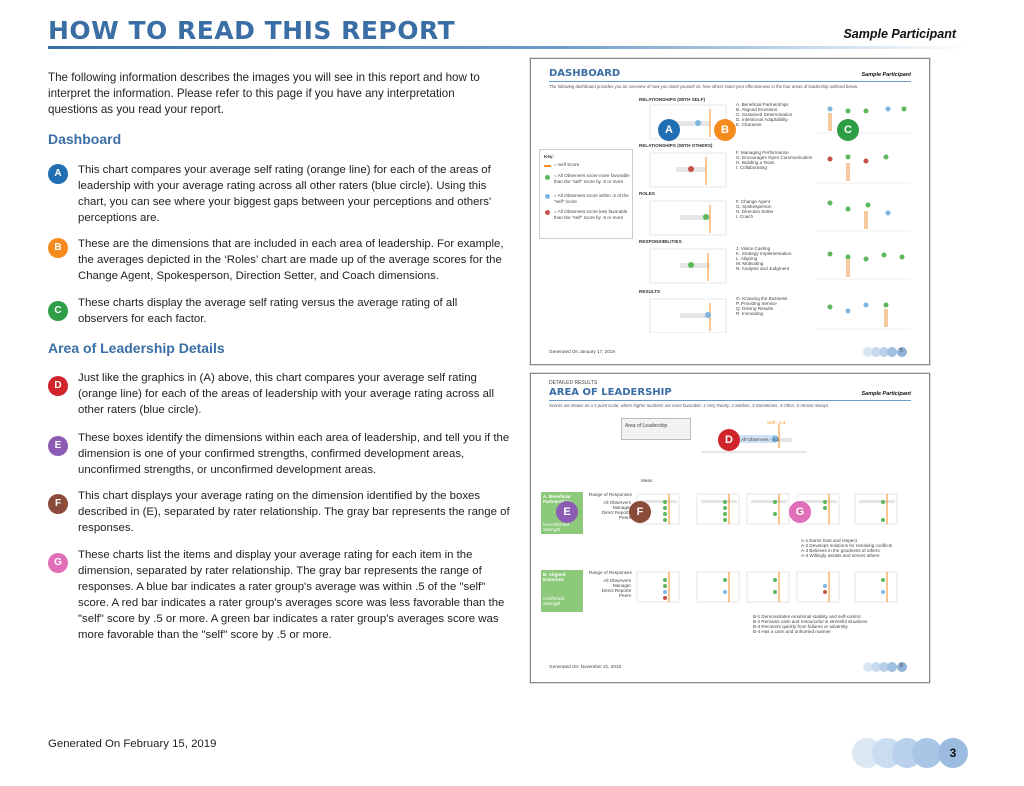 Image resolution: width=1024 pixels, height=786 pixels. I want to click on rater-row: Direct Reports, so click(616, 590).